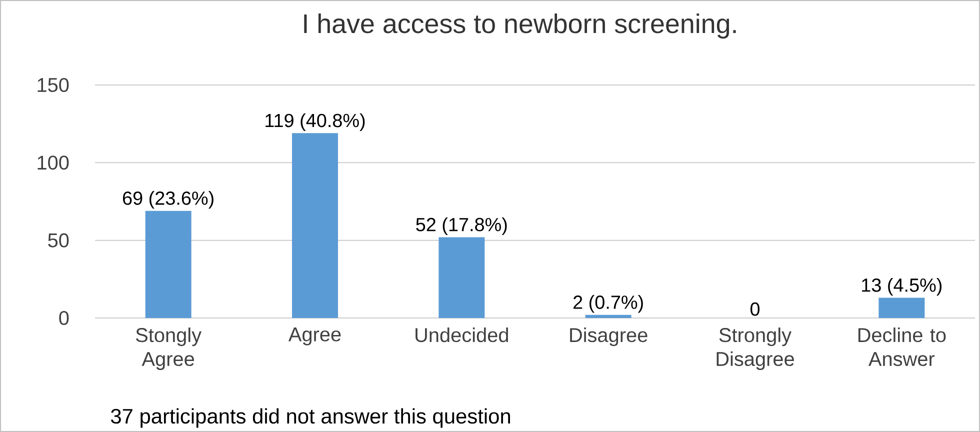  Describe the element at coordinates (310, 418) in the screenshot. I see `text: 37 participants did not answer this question` at that location.